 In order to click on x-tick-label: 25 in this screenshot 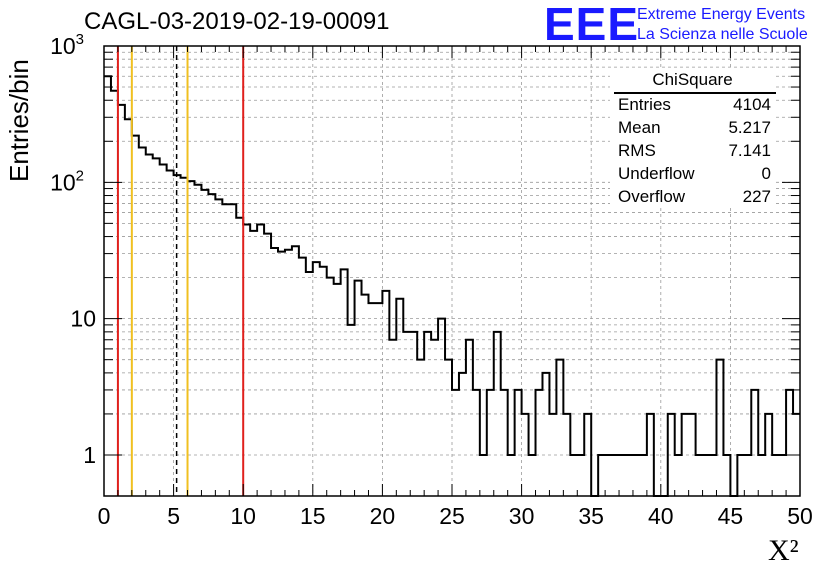, I will do `click(452, 516)`.